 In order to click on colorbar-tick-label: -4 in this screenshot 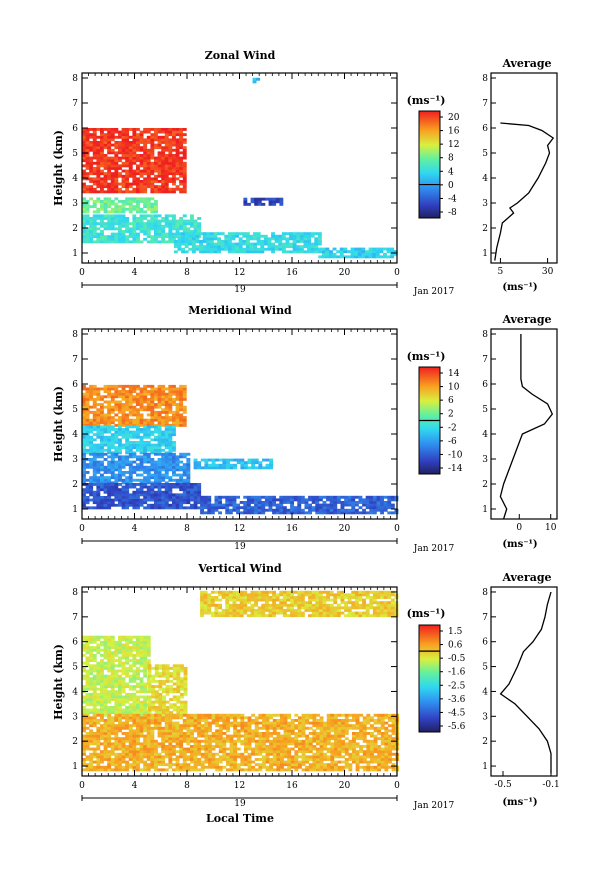, I will do `click(452, 199)`.